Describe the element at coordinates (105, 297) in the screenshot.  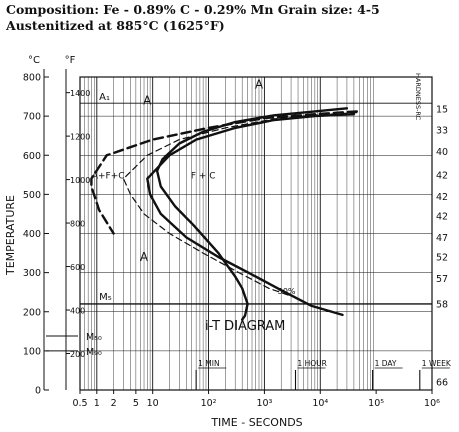
I see `ms-label: M₅` at that location.